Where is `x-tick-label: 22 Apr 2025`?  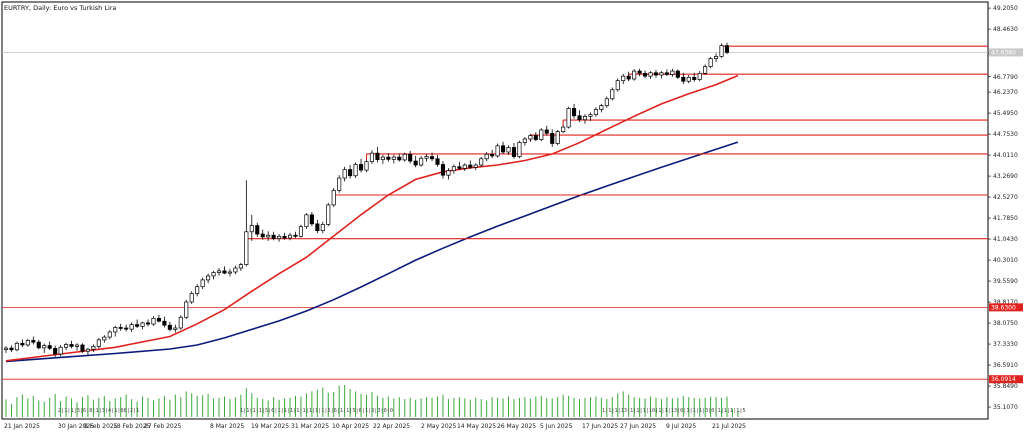
x-tick-label: 22 Apr 2025 is located at coordinates (391, 426).